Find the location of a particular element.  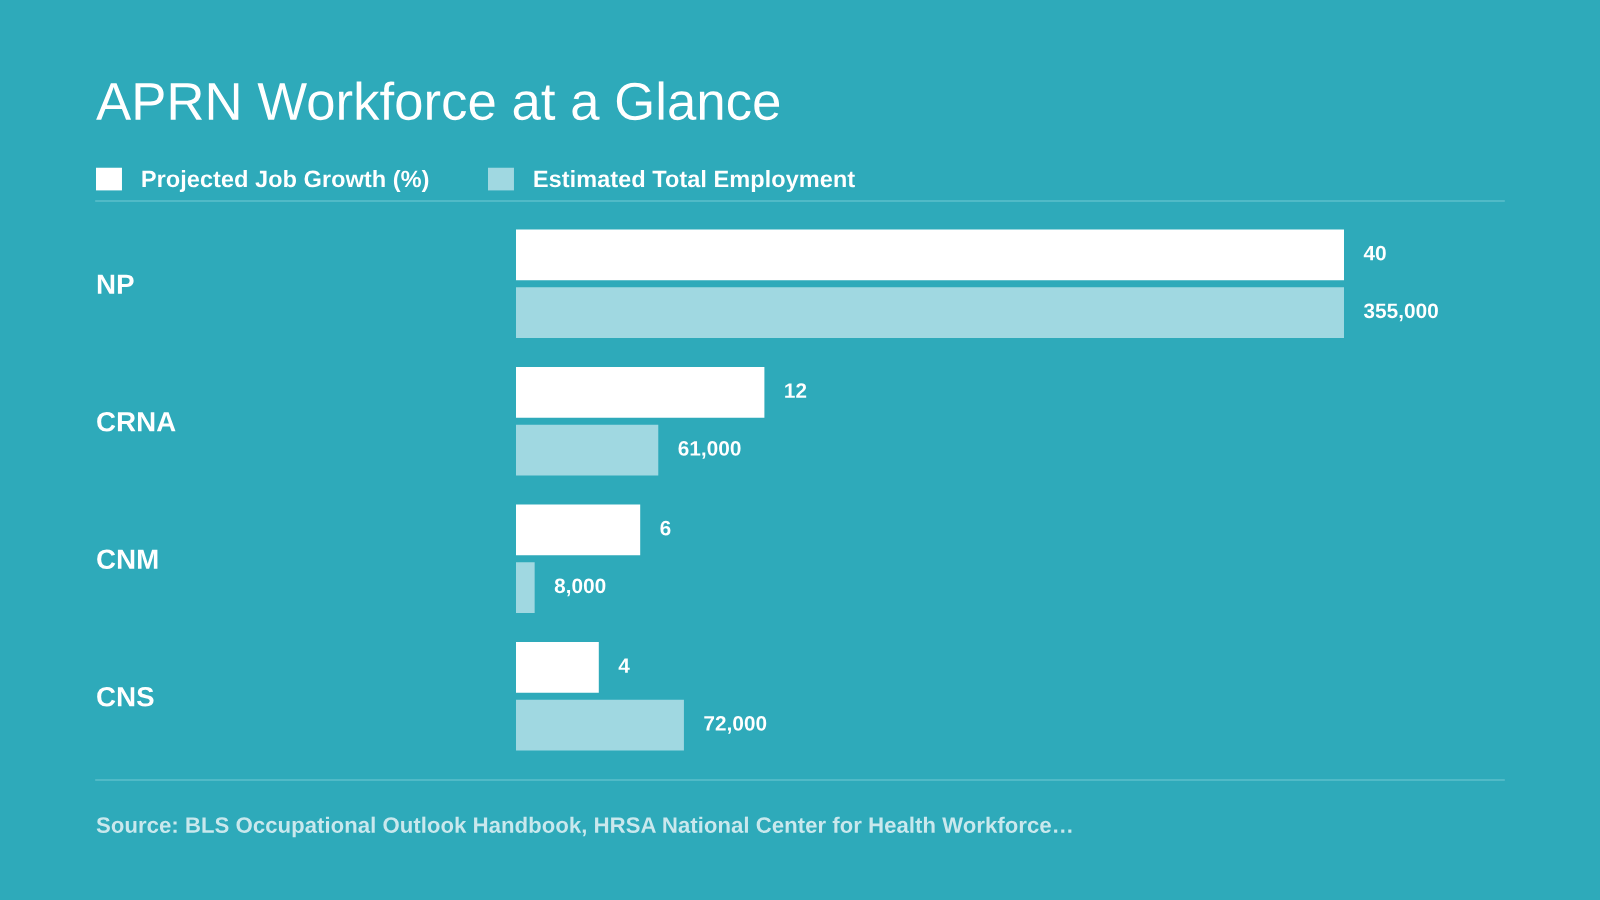

legend-label: Projected Job Growth (%) is located at coordinates (285, 180).